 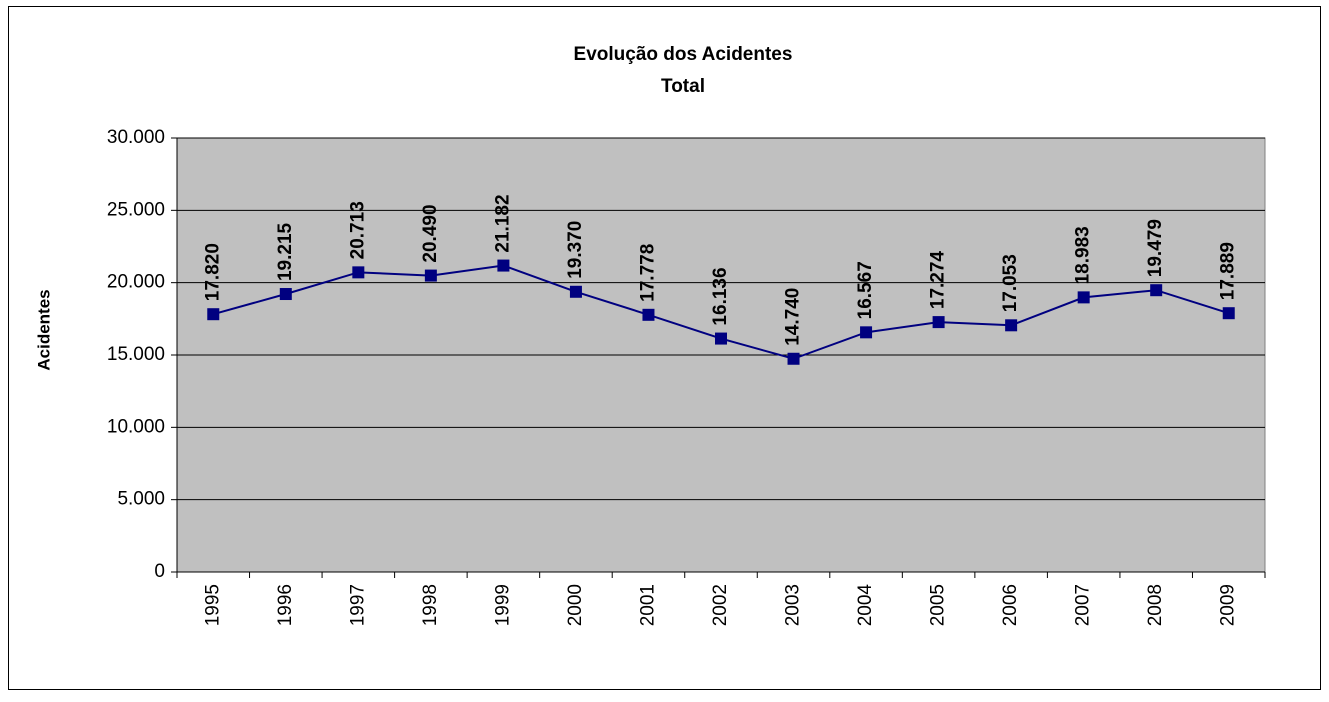 I want to click on x-tick-label: 1998, so click(x=430, y=605).